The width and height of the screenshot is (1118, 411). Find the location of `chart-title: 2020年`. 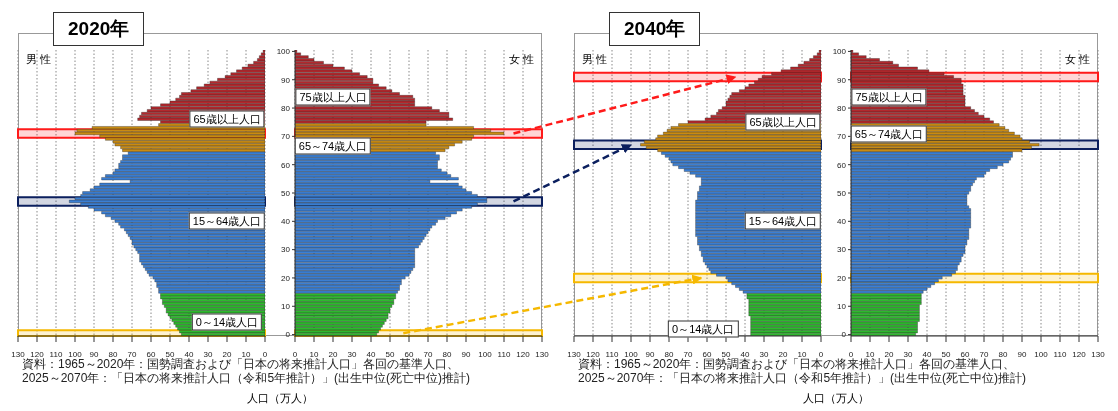

chart-title: 2020年 is located at coordinates (99, 29).